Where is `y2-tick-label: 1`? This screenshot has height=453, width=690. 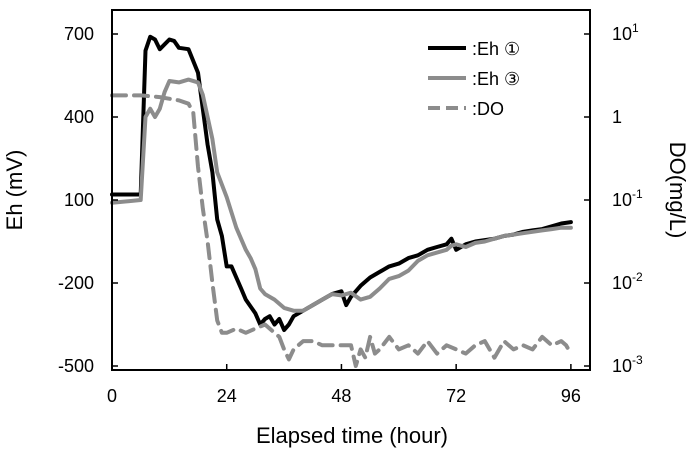 y2-tick-label: 1 is located at coordinates (617, 117).